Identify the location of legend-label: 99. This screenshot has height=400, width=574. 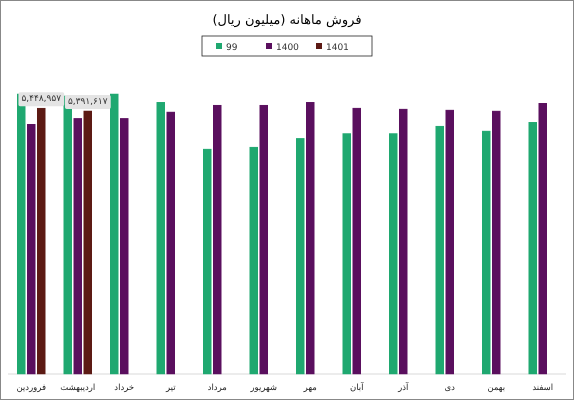
(232, 48).